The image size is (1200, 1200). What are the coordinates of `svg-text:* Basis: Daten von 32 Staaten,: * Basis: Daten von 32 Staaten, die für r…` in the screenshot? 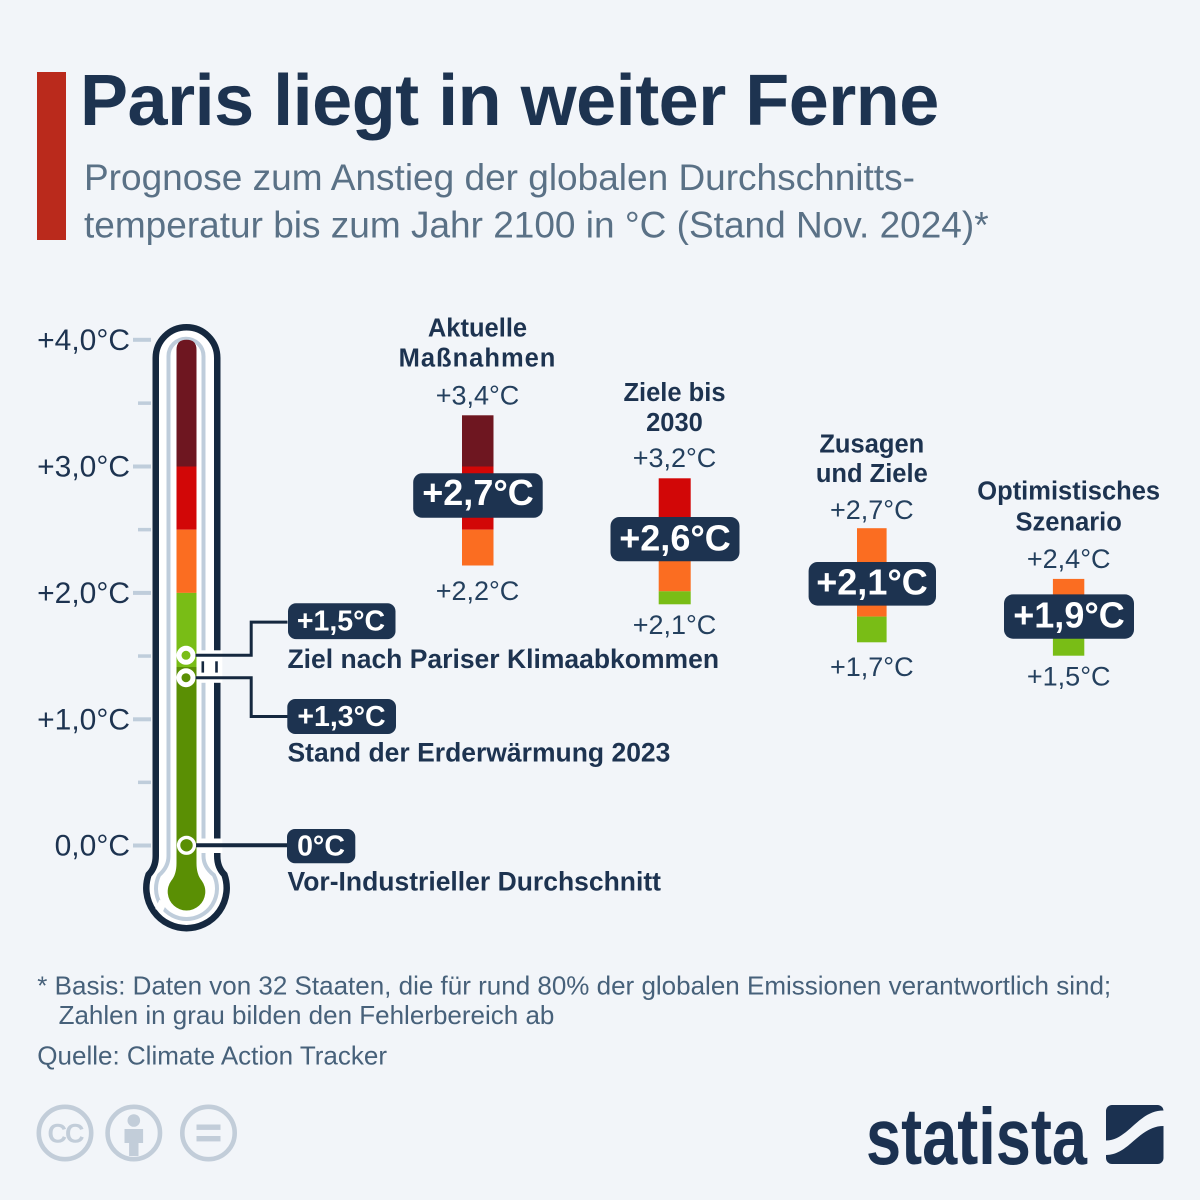 It's located at (574, 985).